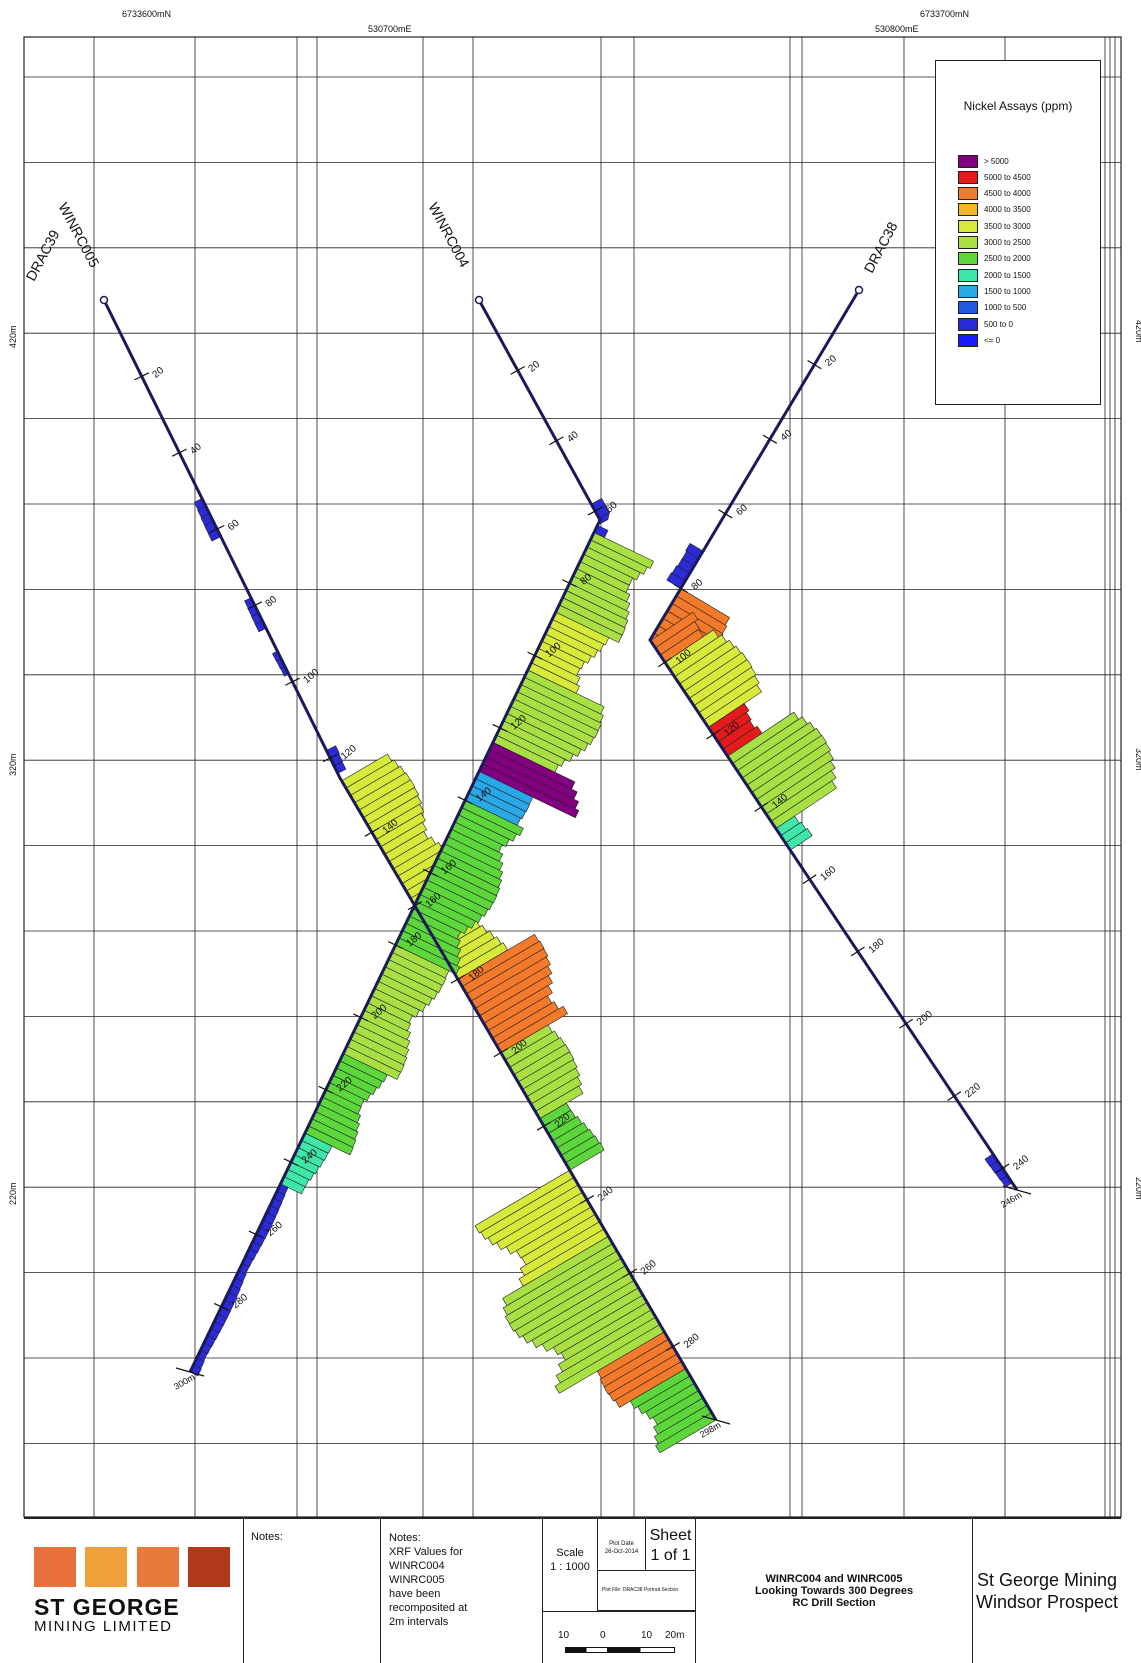 The image size is (1141, 1663). Describe the element at coordinates (570, 1567) in the screenshot. I see `scale-value: 1 : 1000` at that location.